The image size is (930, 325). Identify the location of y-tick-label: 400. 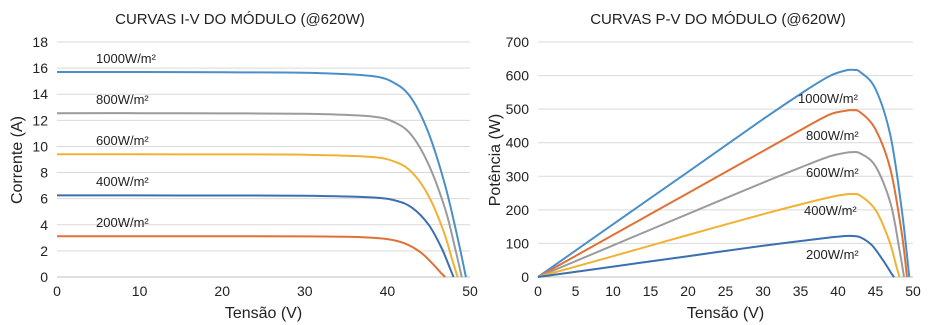
(518, 143).